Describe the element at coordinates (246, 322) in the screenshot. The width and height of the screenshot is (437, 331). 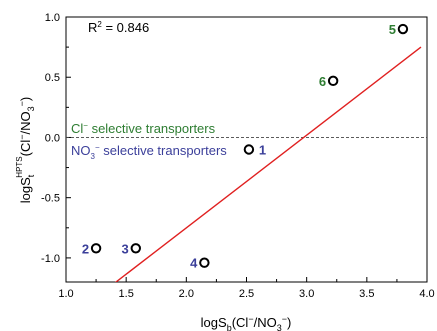
I see `x-axis-title: logSb(Cl−/NO3−)` at that location.